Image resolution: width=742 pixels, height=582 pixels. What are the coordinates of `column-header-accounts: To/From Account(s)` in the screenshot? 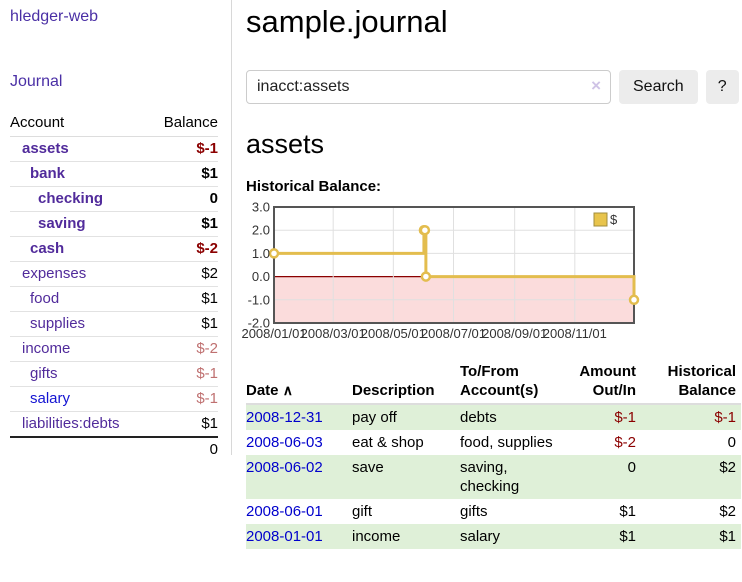 It's located at (508, 382).